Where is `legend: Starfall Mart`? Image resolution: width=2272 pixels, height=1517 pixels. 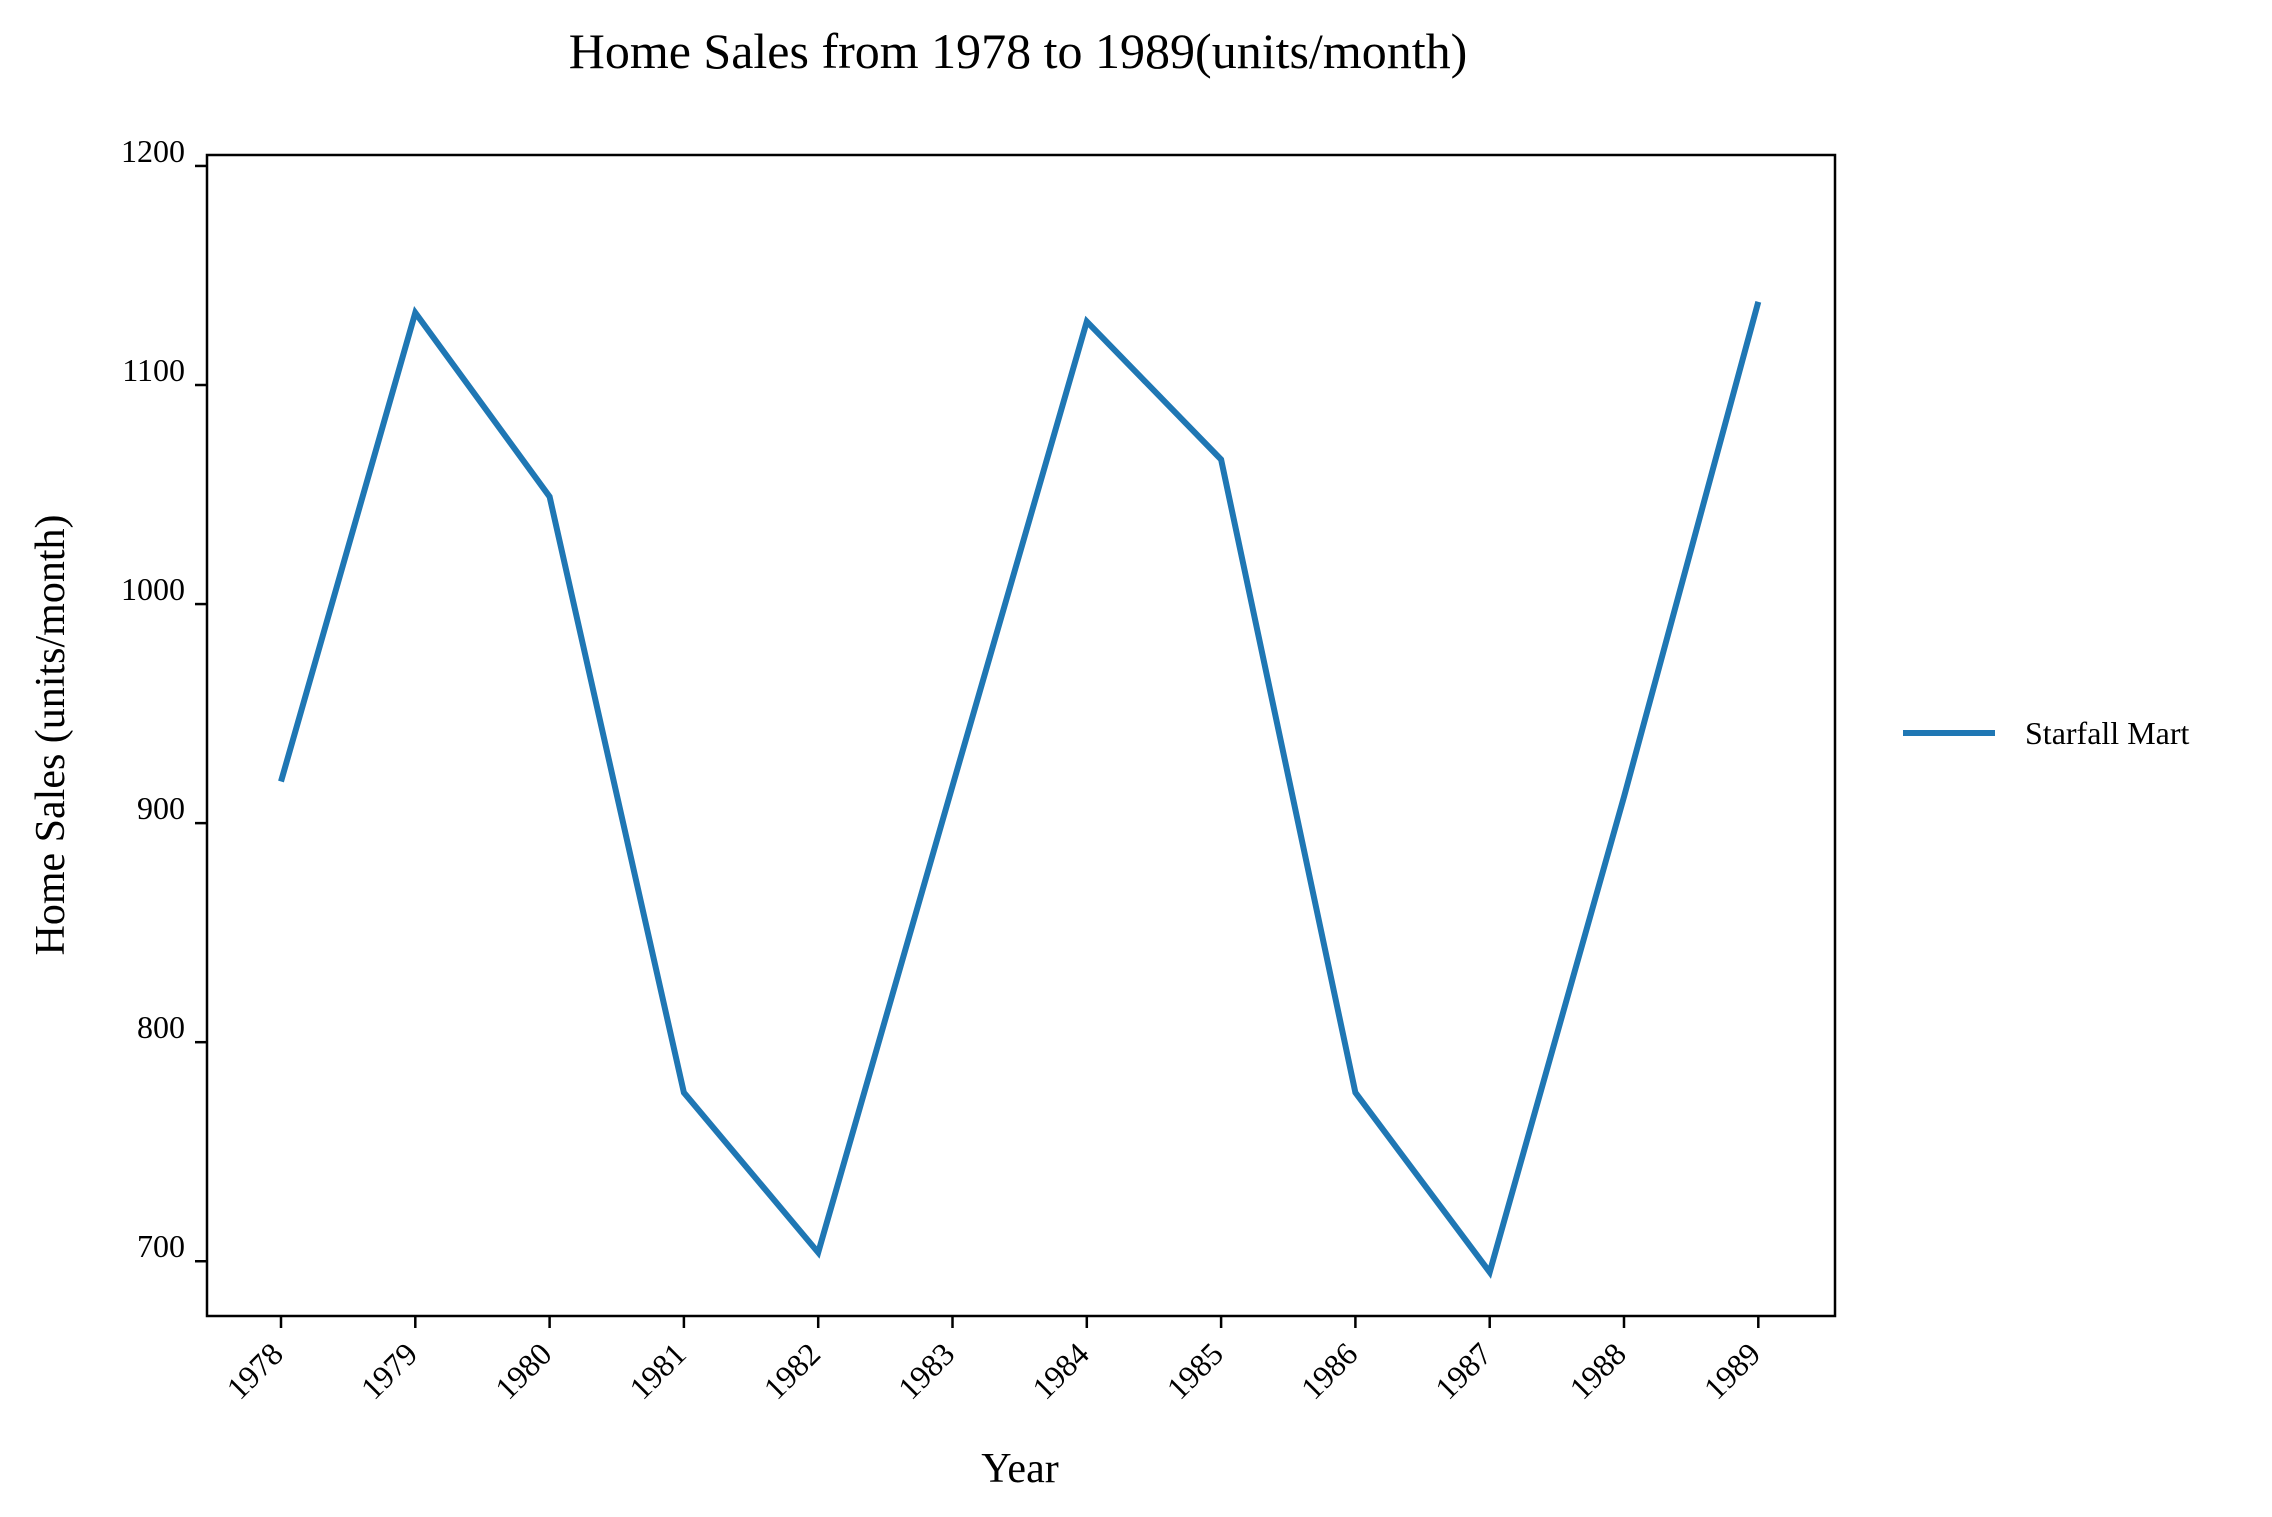 legend: Starfall Mart is located at coordinates (2046, 733).